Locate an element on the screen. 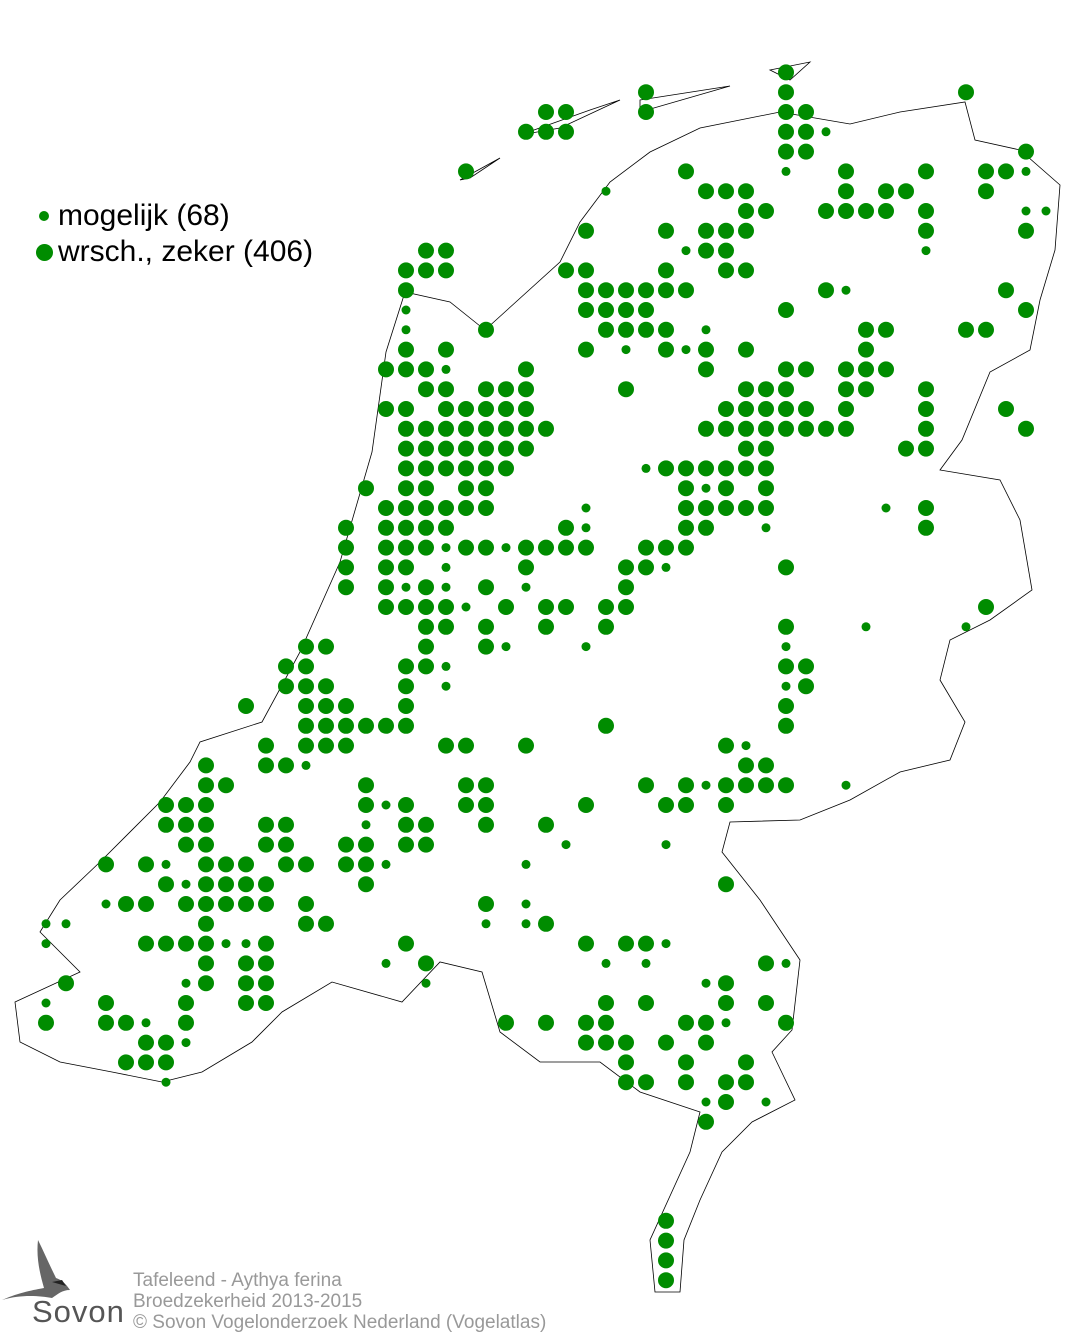 This screenshot has width=1074, height=1340. legend-item-probable: wrsch., zeker (406) is located at coordinates (171, 252).